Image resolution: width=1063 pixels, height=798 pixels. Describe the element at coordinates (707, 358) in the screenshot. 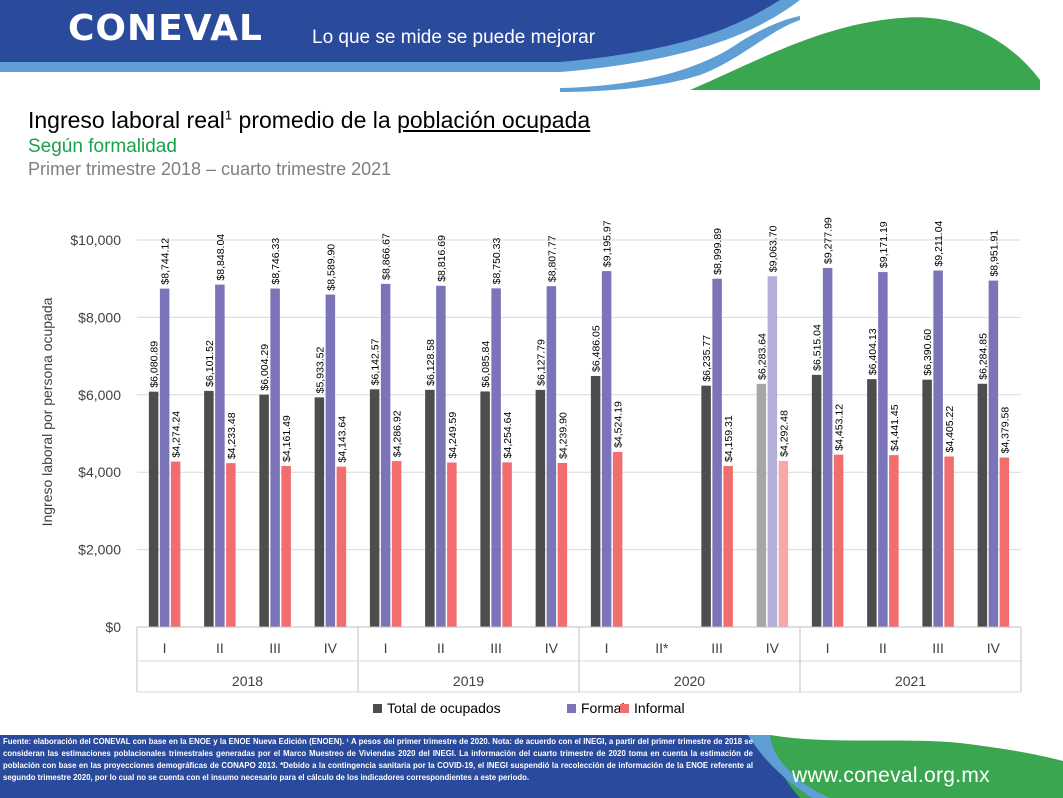

I see `data-label: $6,235.77` at that location.